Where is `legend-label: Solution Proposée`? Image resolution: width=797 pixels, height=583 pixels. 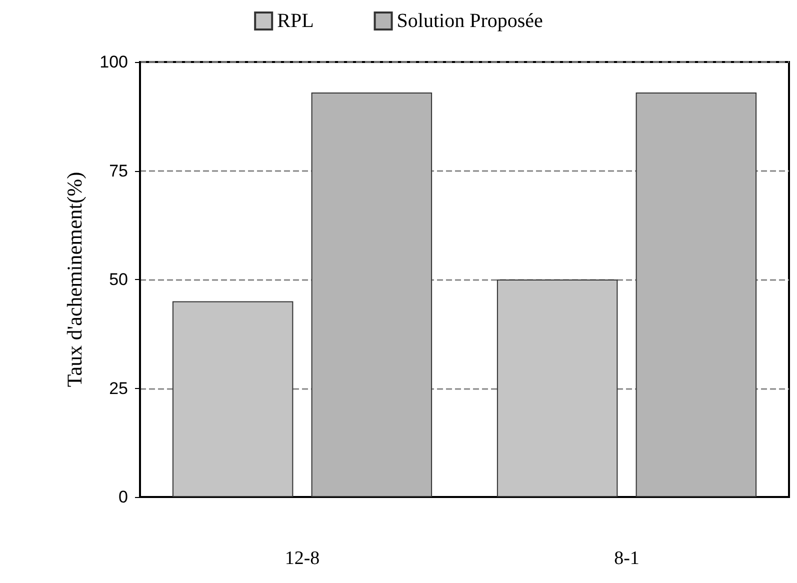 legend-label: Solution Proposée is located at coordinates (470, 21).